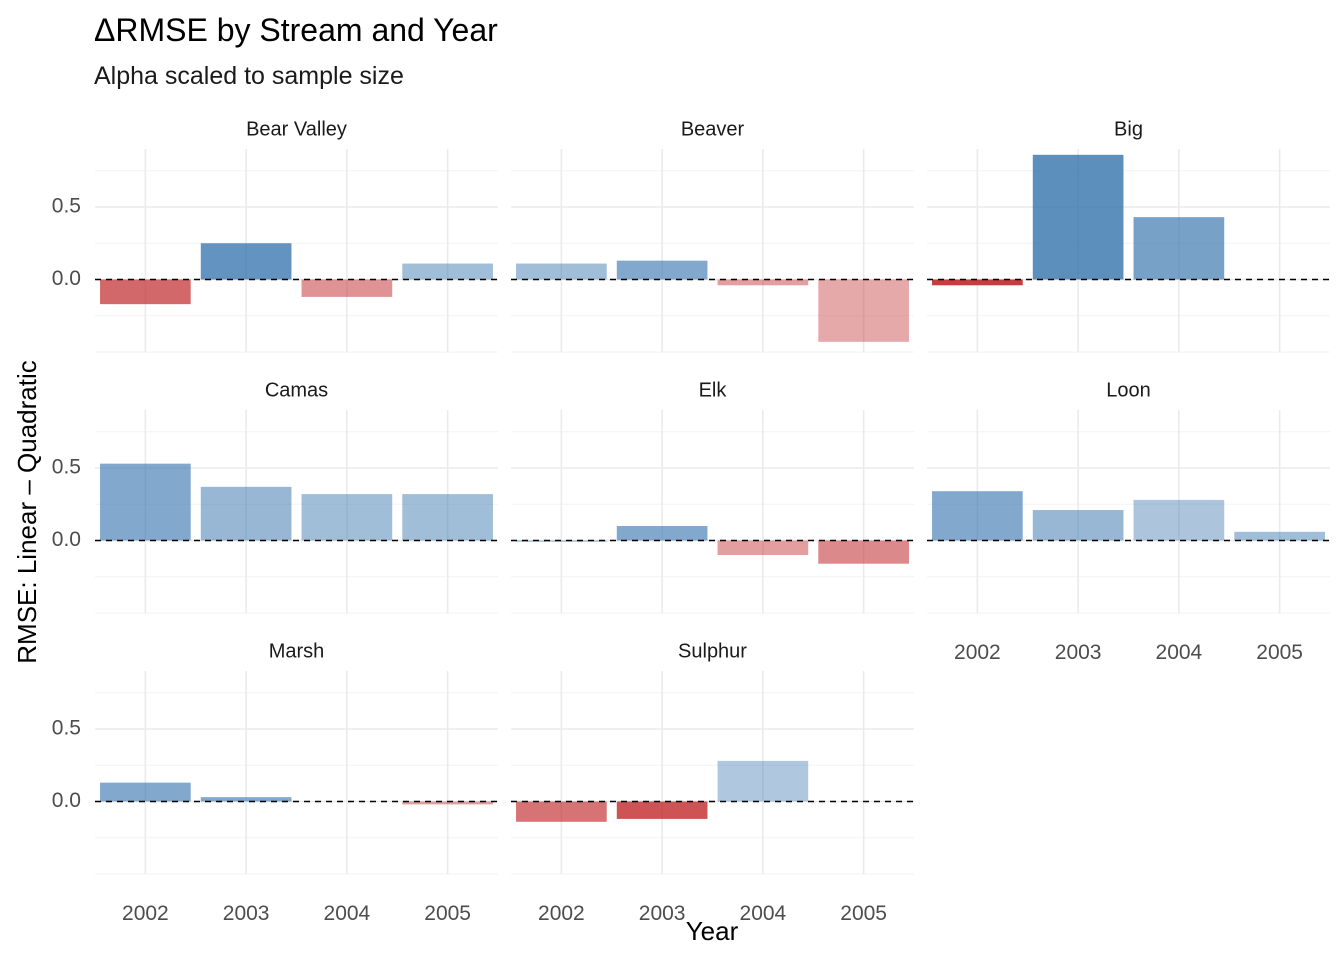 This screenshot has height=960, width=1344. I want to click on chart-title: ΔRMSE by Stream and Year, so click(296, 30).